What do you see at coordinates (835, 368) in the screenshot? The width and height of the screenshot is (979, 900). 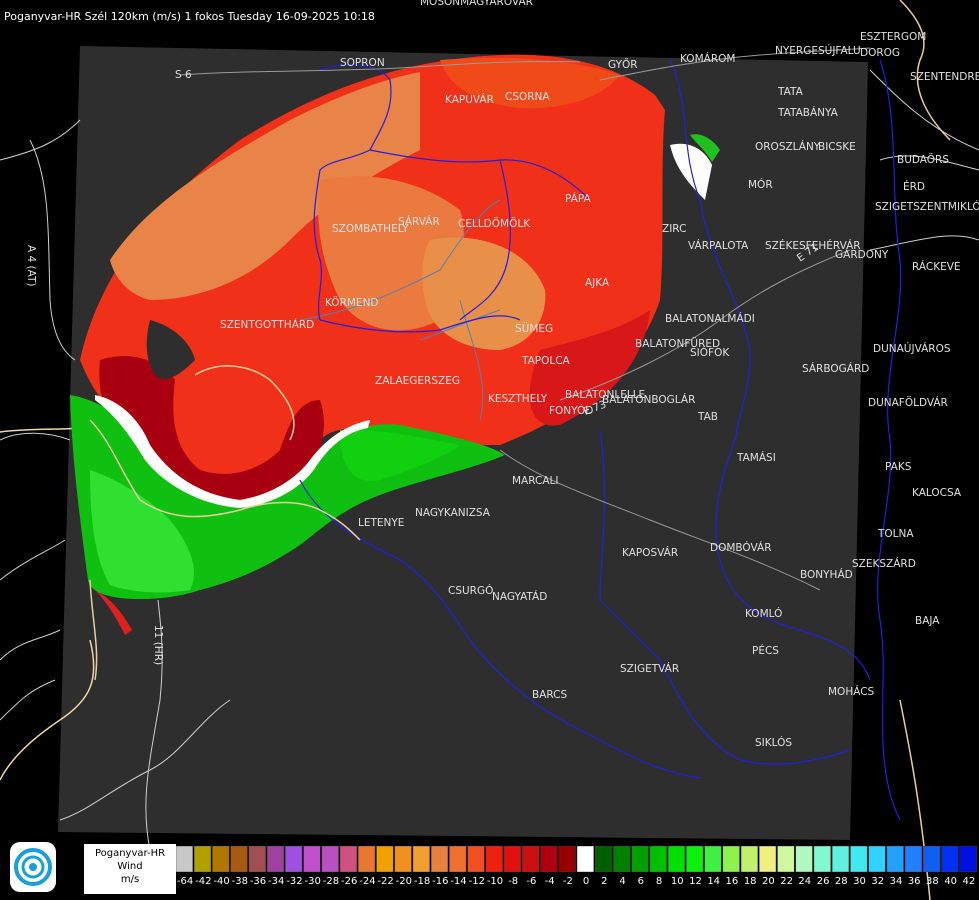 I see `place-label: SÁRBOGÁRD` at bounding box center [835, 368].